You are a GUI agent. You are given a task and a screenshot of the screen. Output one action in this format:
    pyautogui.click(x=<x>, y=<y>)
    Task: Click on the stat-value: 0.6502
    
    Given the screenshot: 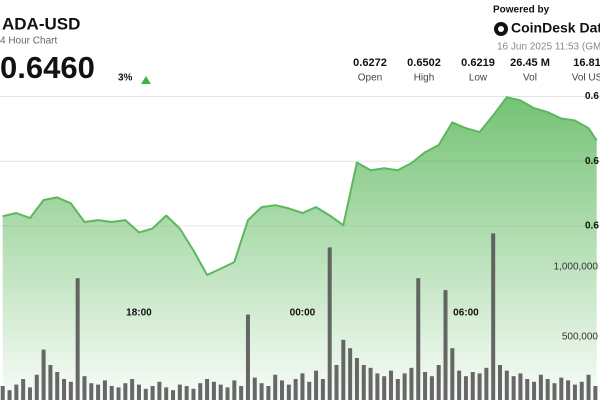 What is the action you would take?
    pyautogui.click(x=424, y=63)
    